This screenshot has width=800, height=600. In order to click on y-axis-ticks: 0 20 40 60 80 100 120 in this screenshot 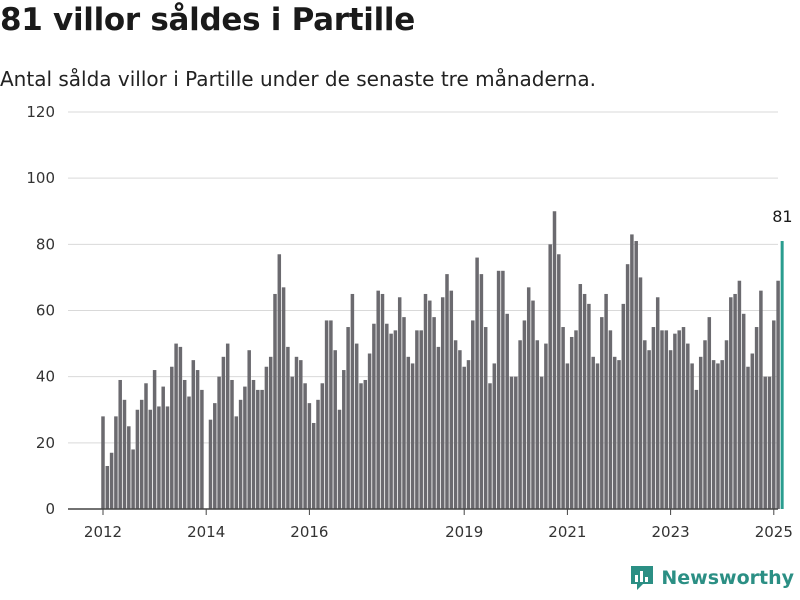, I will do `click(40, 310)`.